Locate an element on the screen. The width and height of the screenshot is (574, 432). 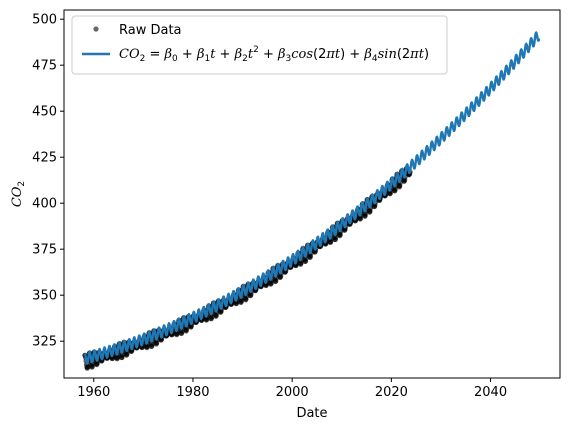
y-tick-label: 350 is located at coordinates (44, 296).